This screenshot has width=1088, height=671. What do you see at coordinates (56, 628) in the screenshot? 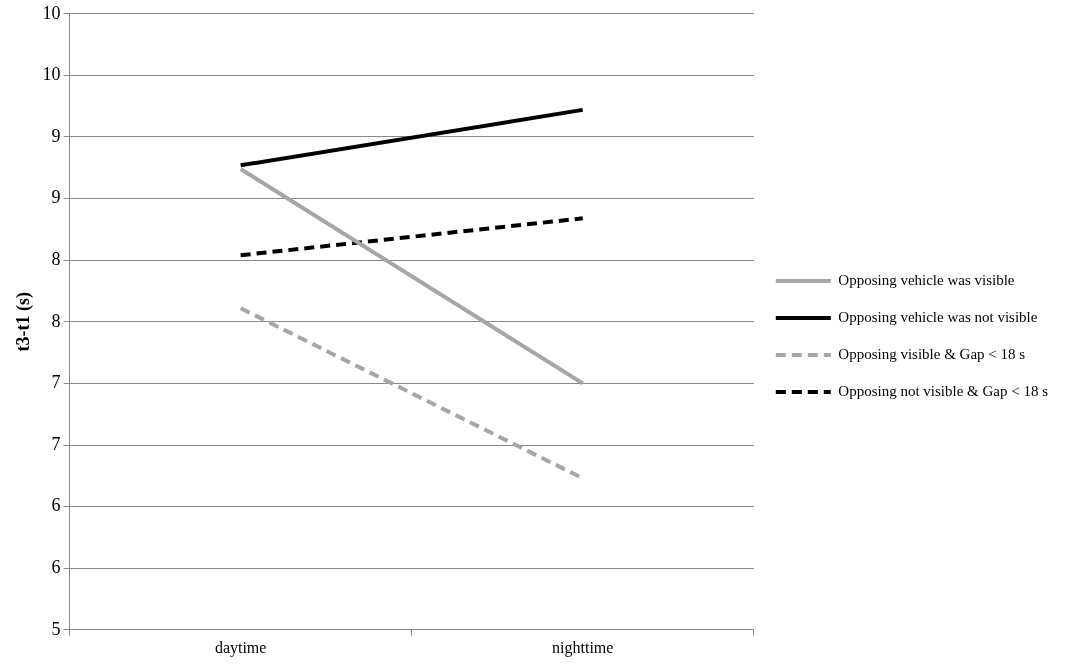
I see `y-tick-label: 5` at bounding box center [56, 628].